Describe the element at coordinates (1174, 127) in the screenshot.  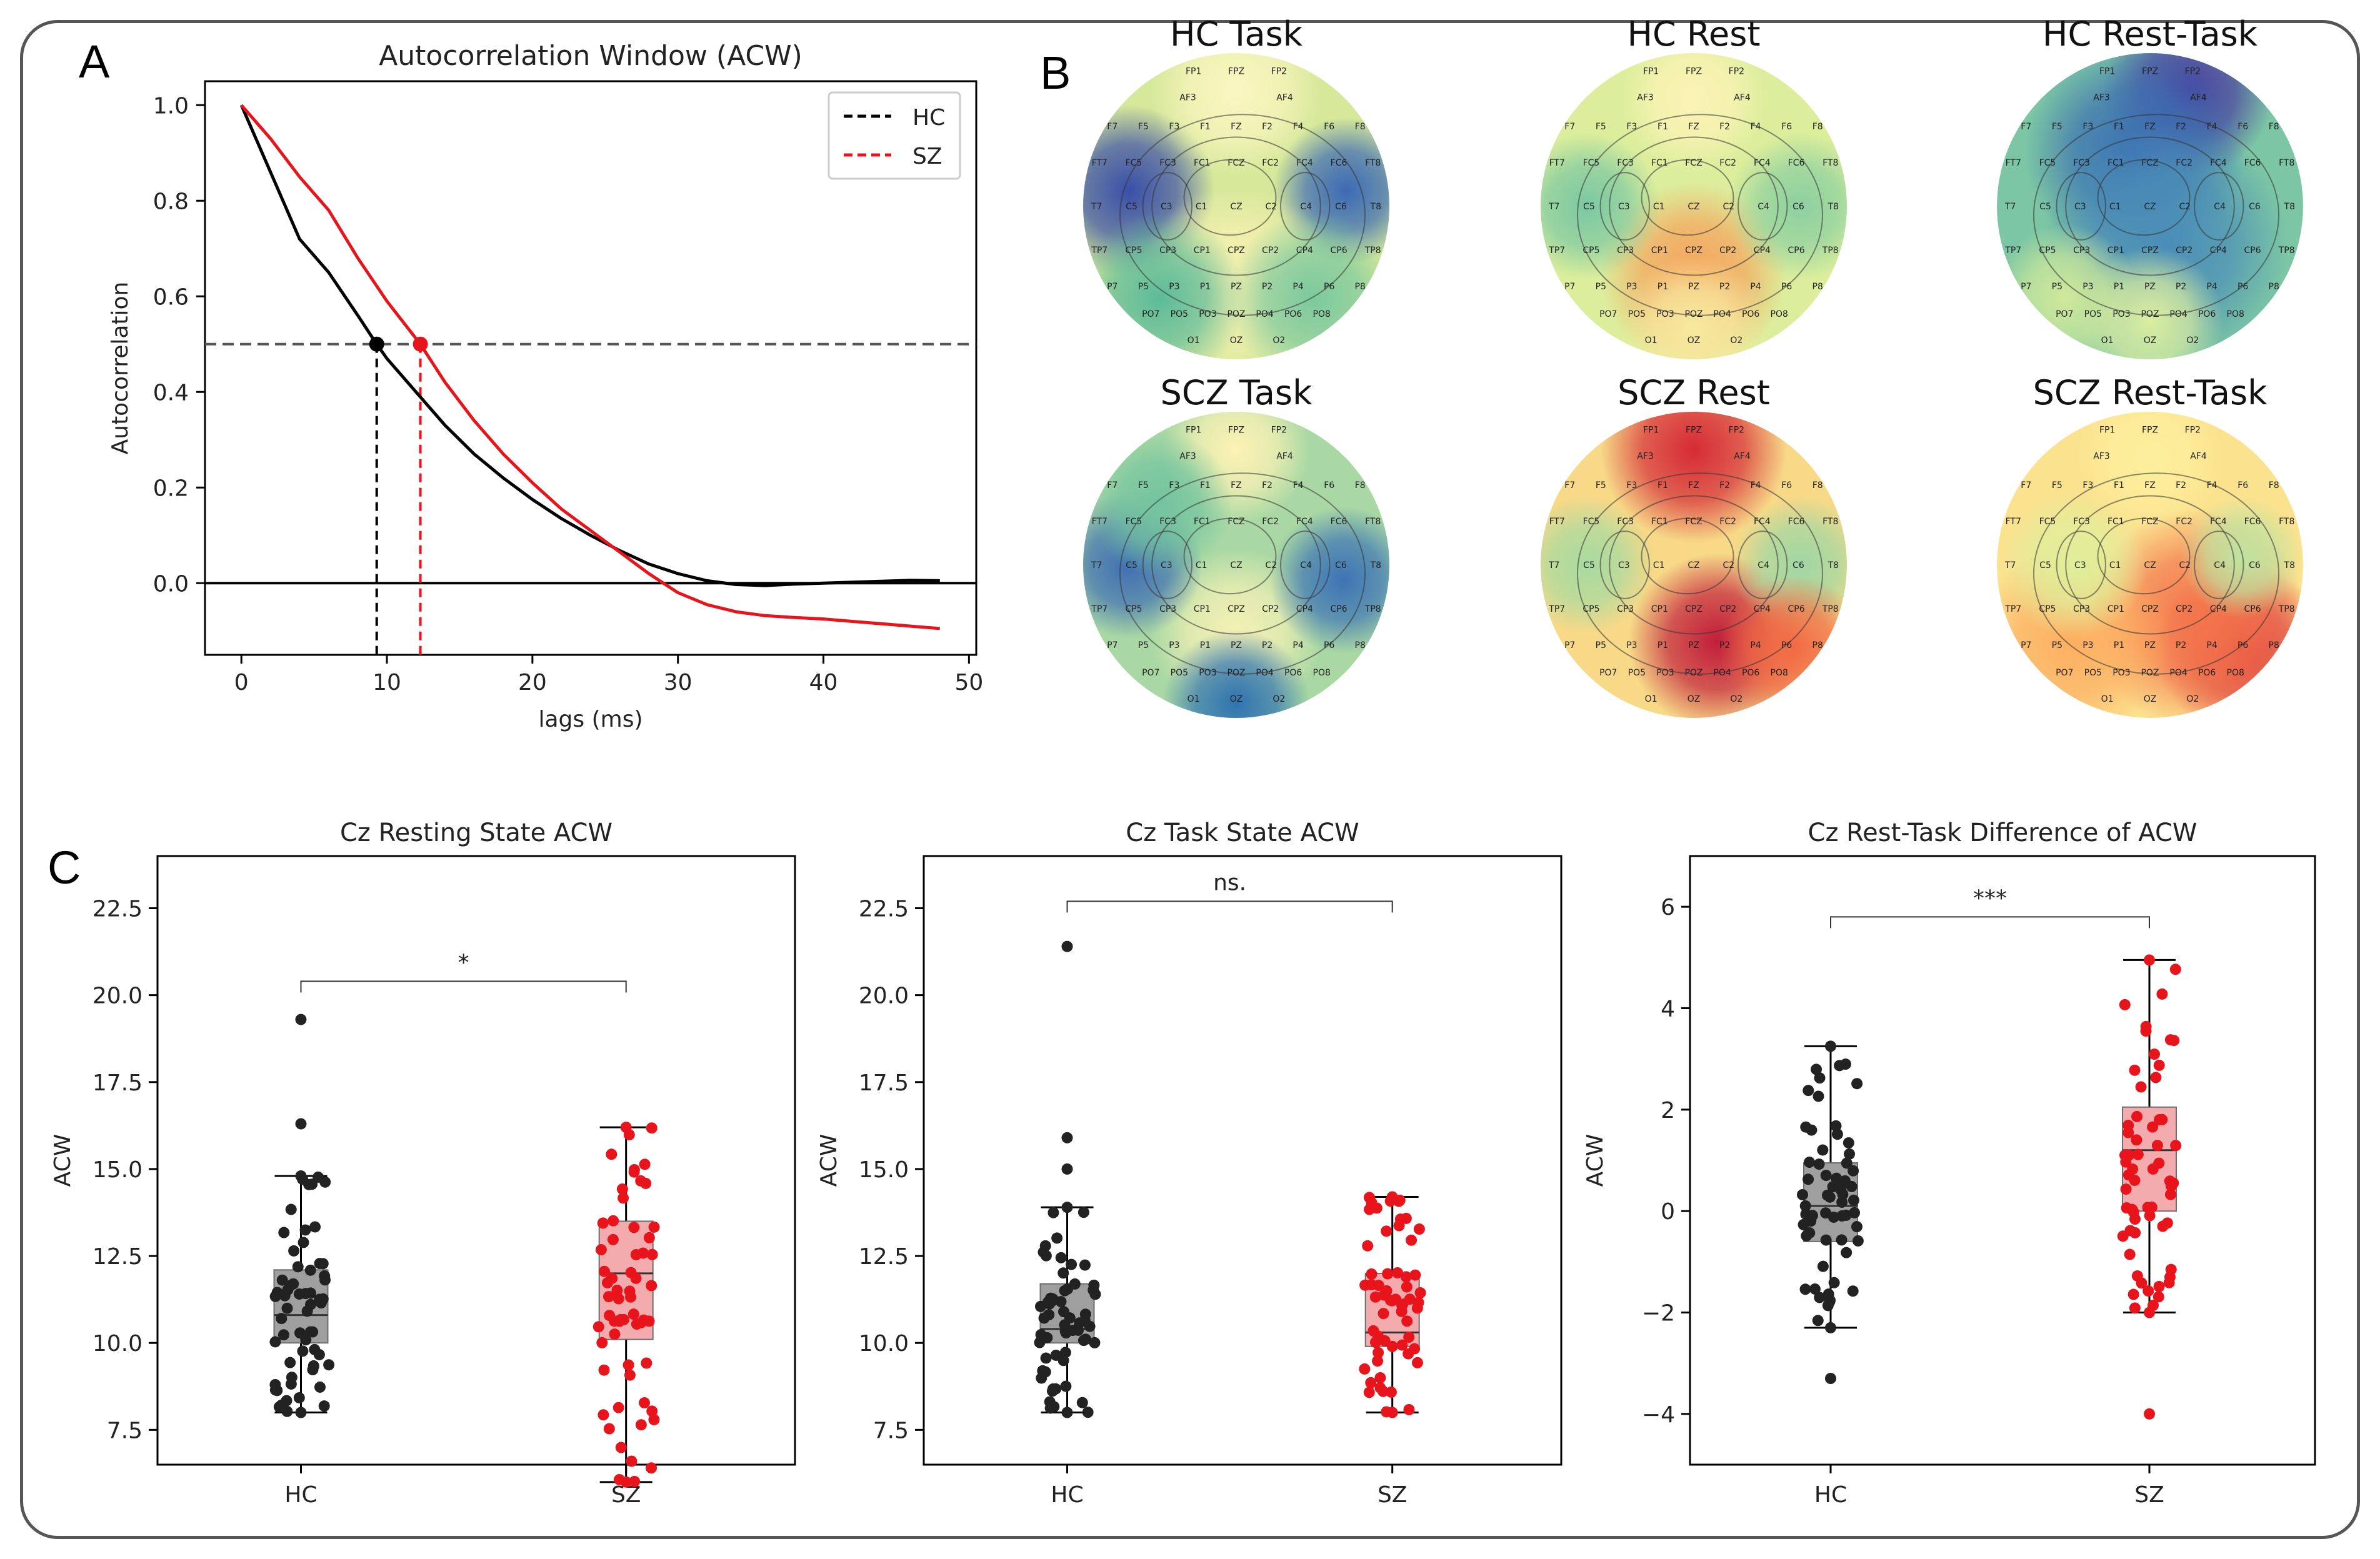
I see `electrode-label: F3` at that location.